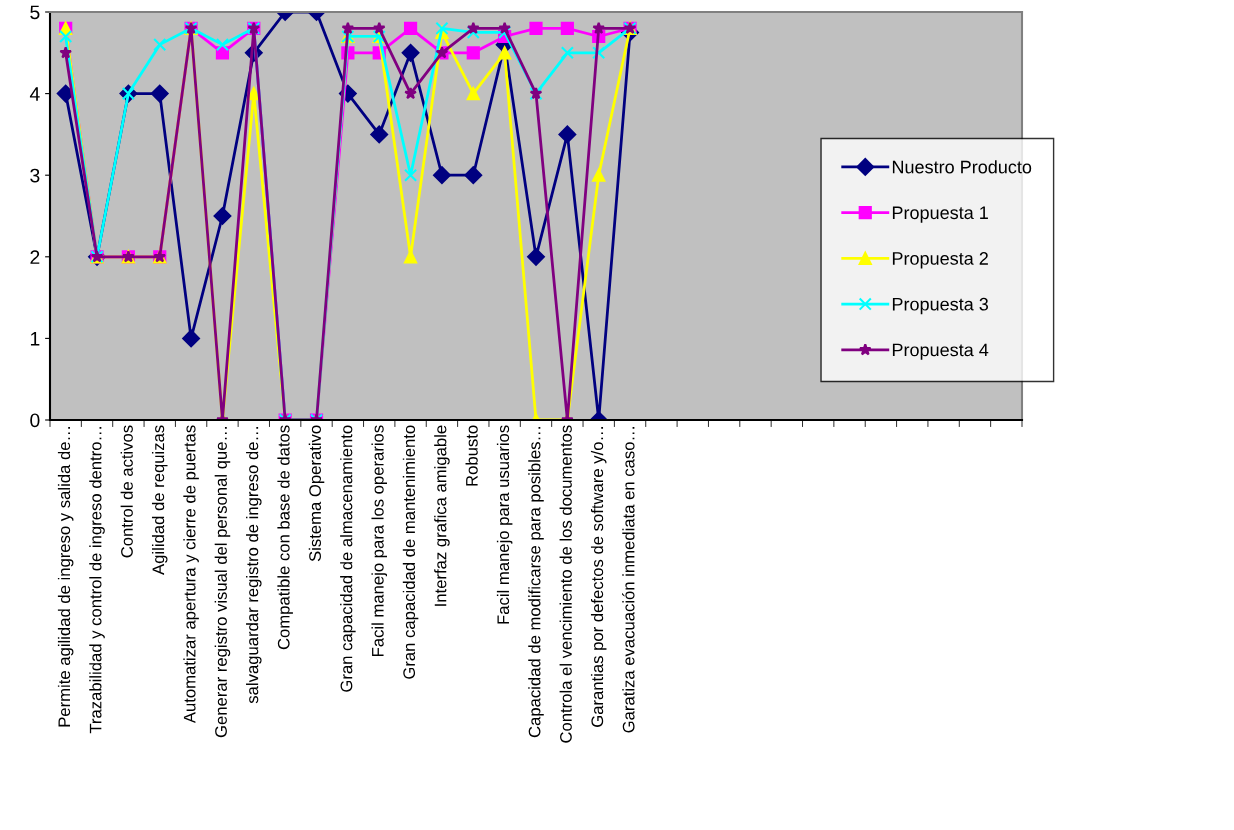 This screenshot has width=1234, height=830. I want to click on legend-label: Propuesta 3, so click(940, 306).